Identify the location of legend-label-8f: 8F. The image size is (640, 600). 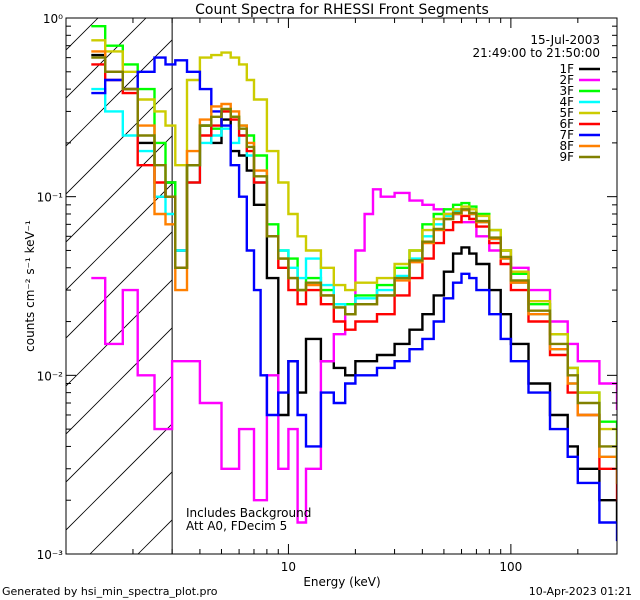
(566, 146).